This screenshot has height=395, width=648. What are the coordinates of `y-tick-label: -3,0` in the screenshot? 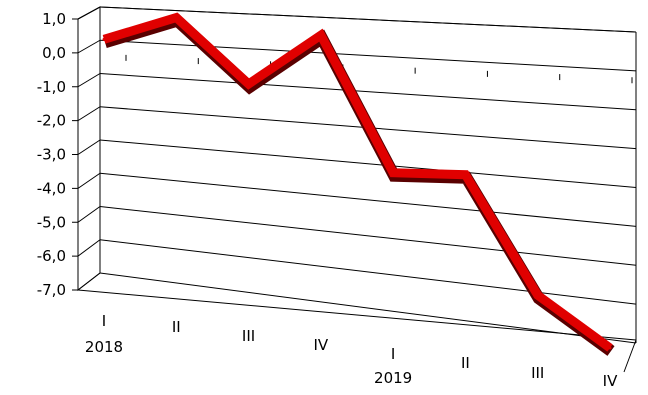 It's located at (51, 155).